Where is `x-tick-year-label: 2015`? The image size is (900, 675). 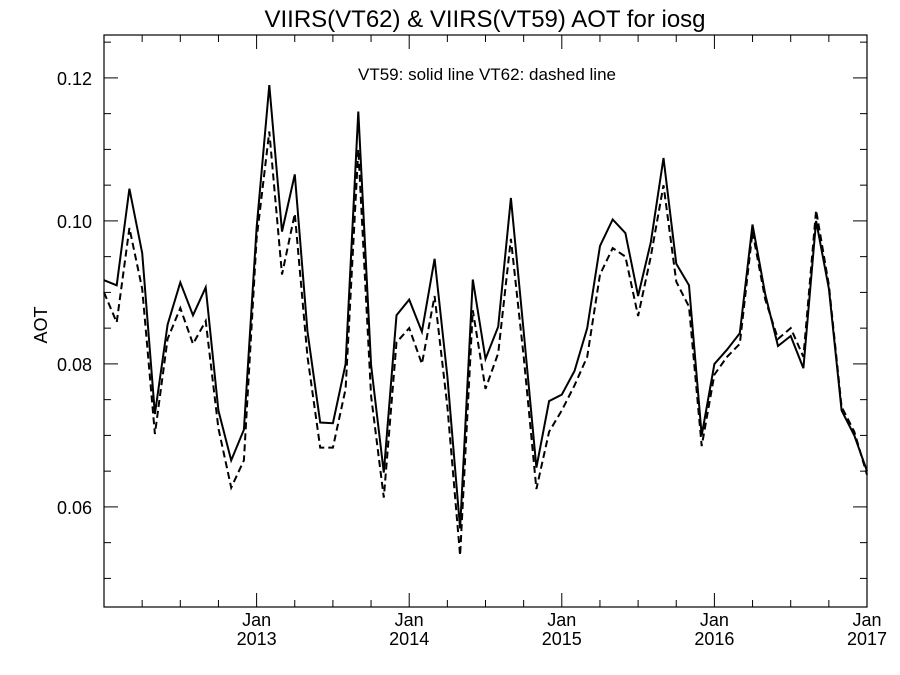
x-tick-year-label: 2015 is located at coordinates (562, 639).